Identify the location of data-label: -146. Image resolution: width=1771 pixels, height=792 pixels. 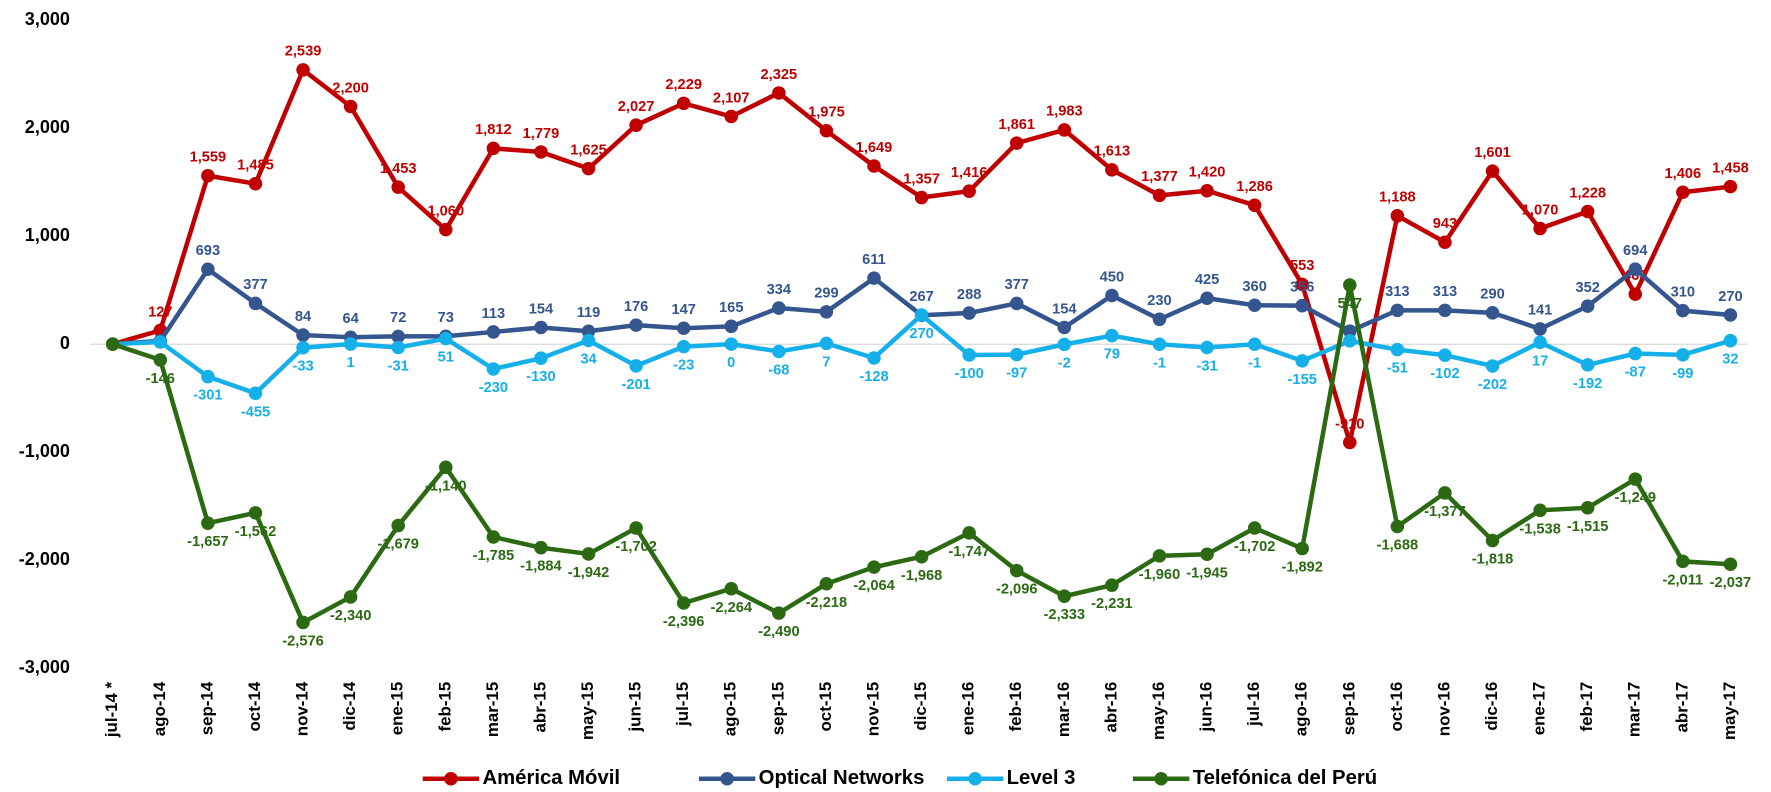
(160, 379).